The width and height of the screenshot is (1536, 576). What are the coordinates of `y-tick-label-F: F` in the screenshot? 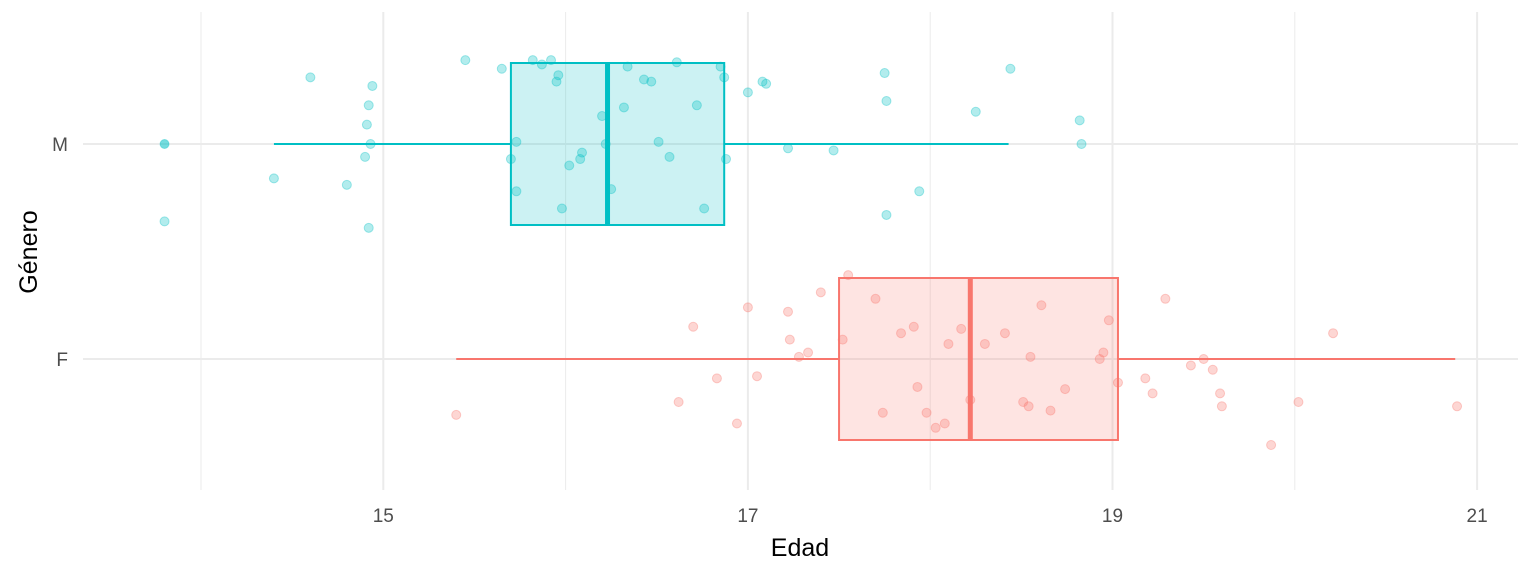 It's located at (62, 360).